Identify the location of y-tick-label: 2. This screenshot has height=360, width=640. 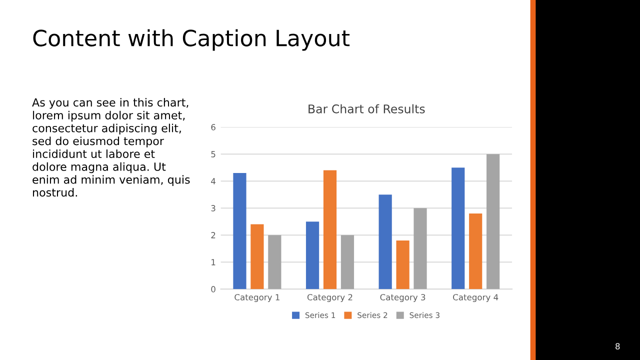
(213, 235).